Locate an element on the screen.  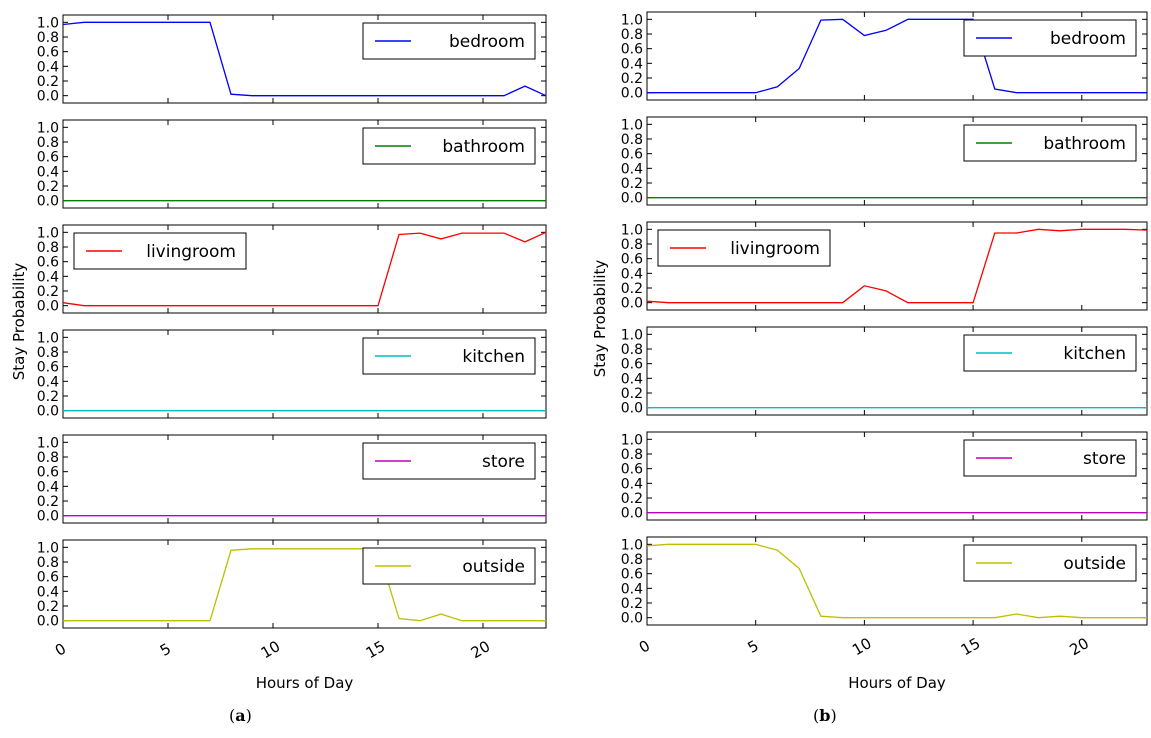
caption-letter: b is located at coordinates (825, 715).